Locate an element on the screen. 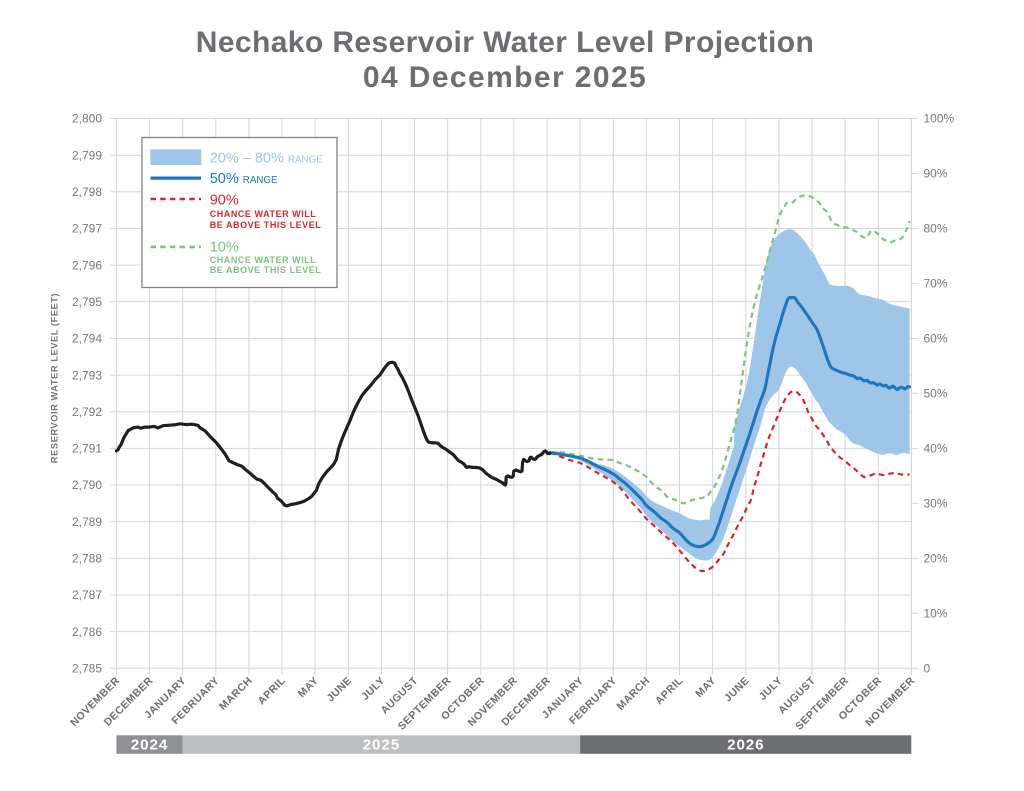 The width and height of the screenshot is (1024, 791). svg-text: 0 is located at coordinates (927, 669).